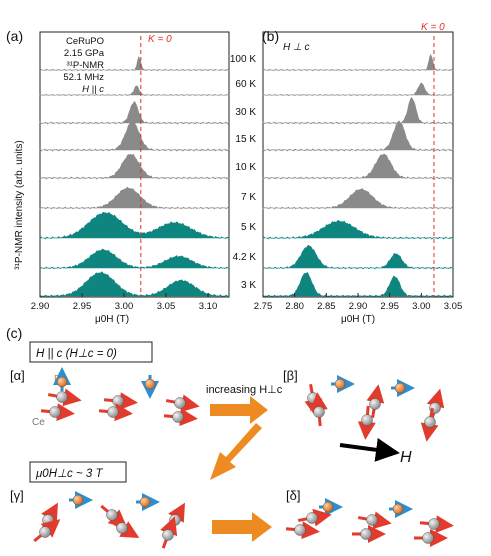  I want to click on x-tick-label: 3.10, so click(208, 306).